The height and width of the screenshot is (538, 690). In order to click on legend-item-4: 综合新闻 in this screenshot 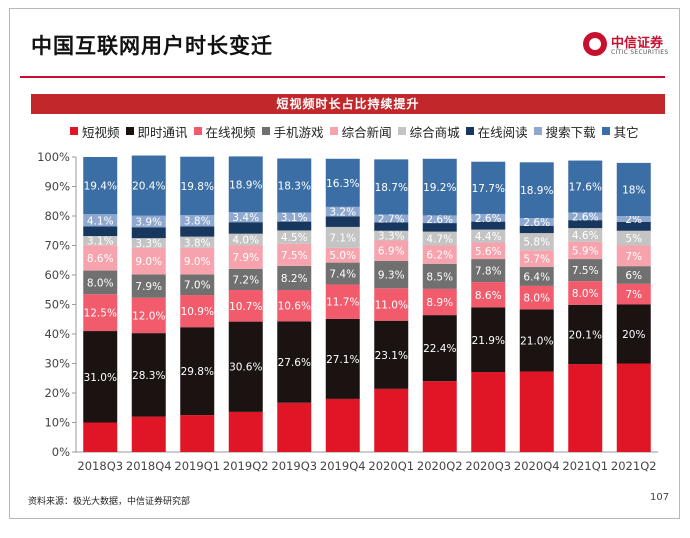, I will do `click(360, 131)`.